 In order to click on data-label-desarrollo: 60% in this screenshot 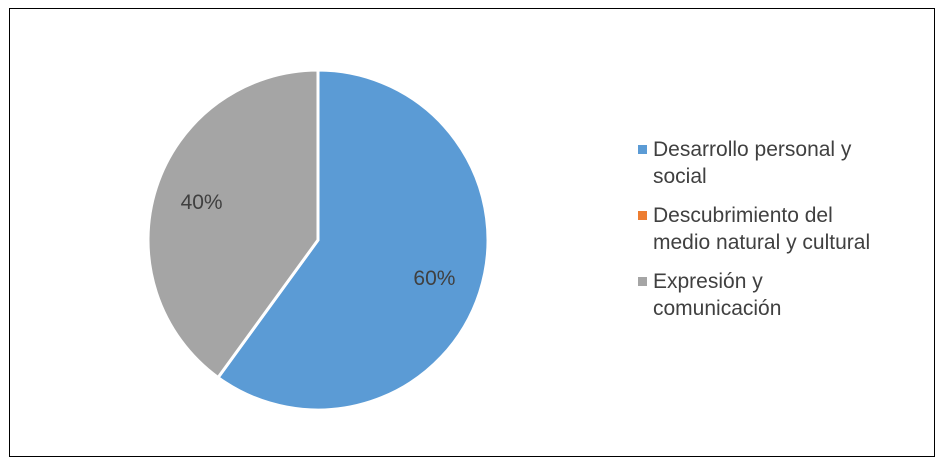, I will do `click(434, 278)`.